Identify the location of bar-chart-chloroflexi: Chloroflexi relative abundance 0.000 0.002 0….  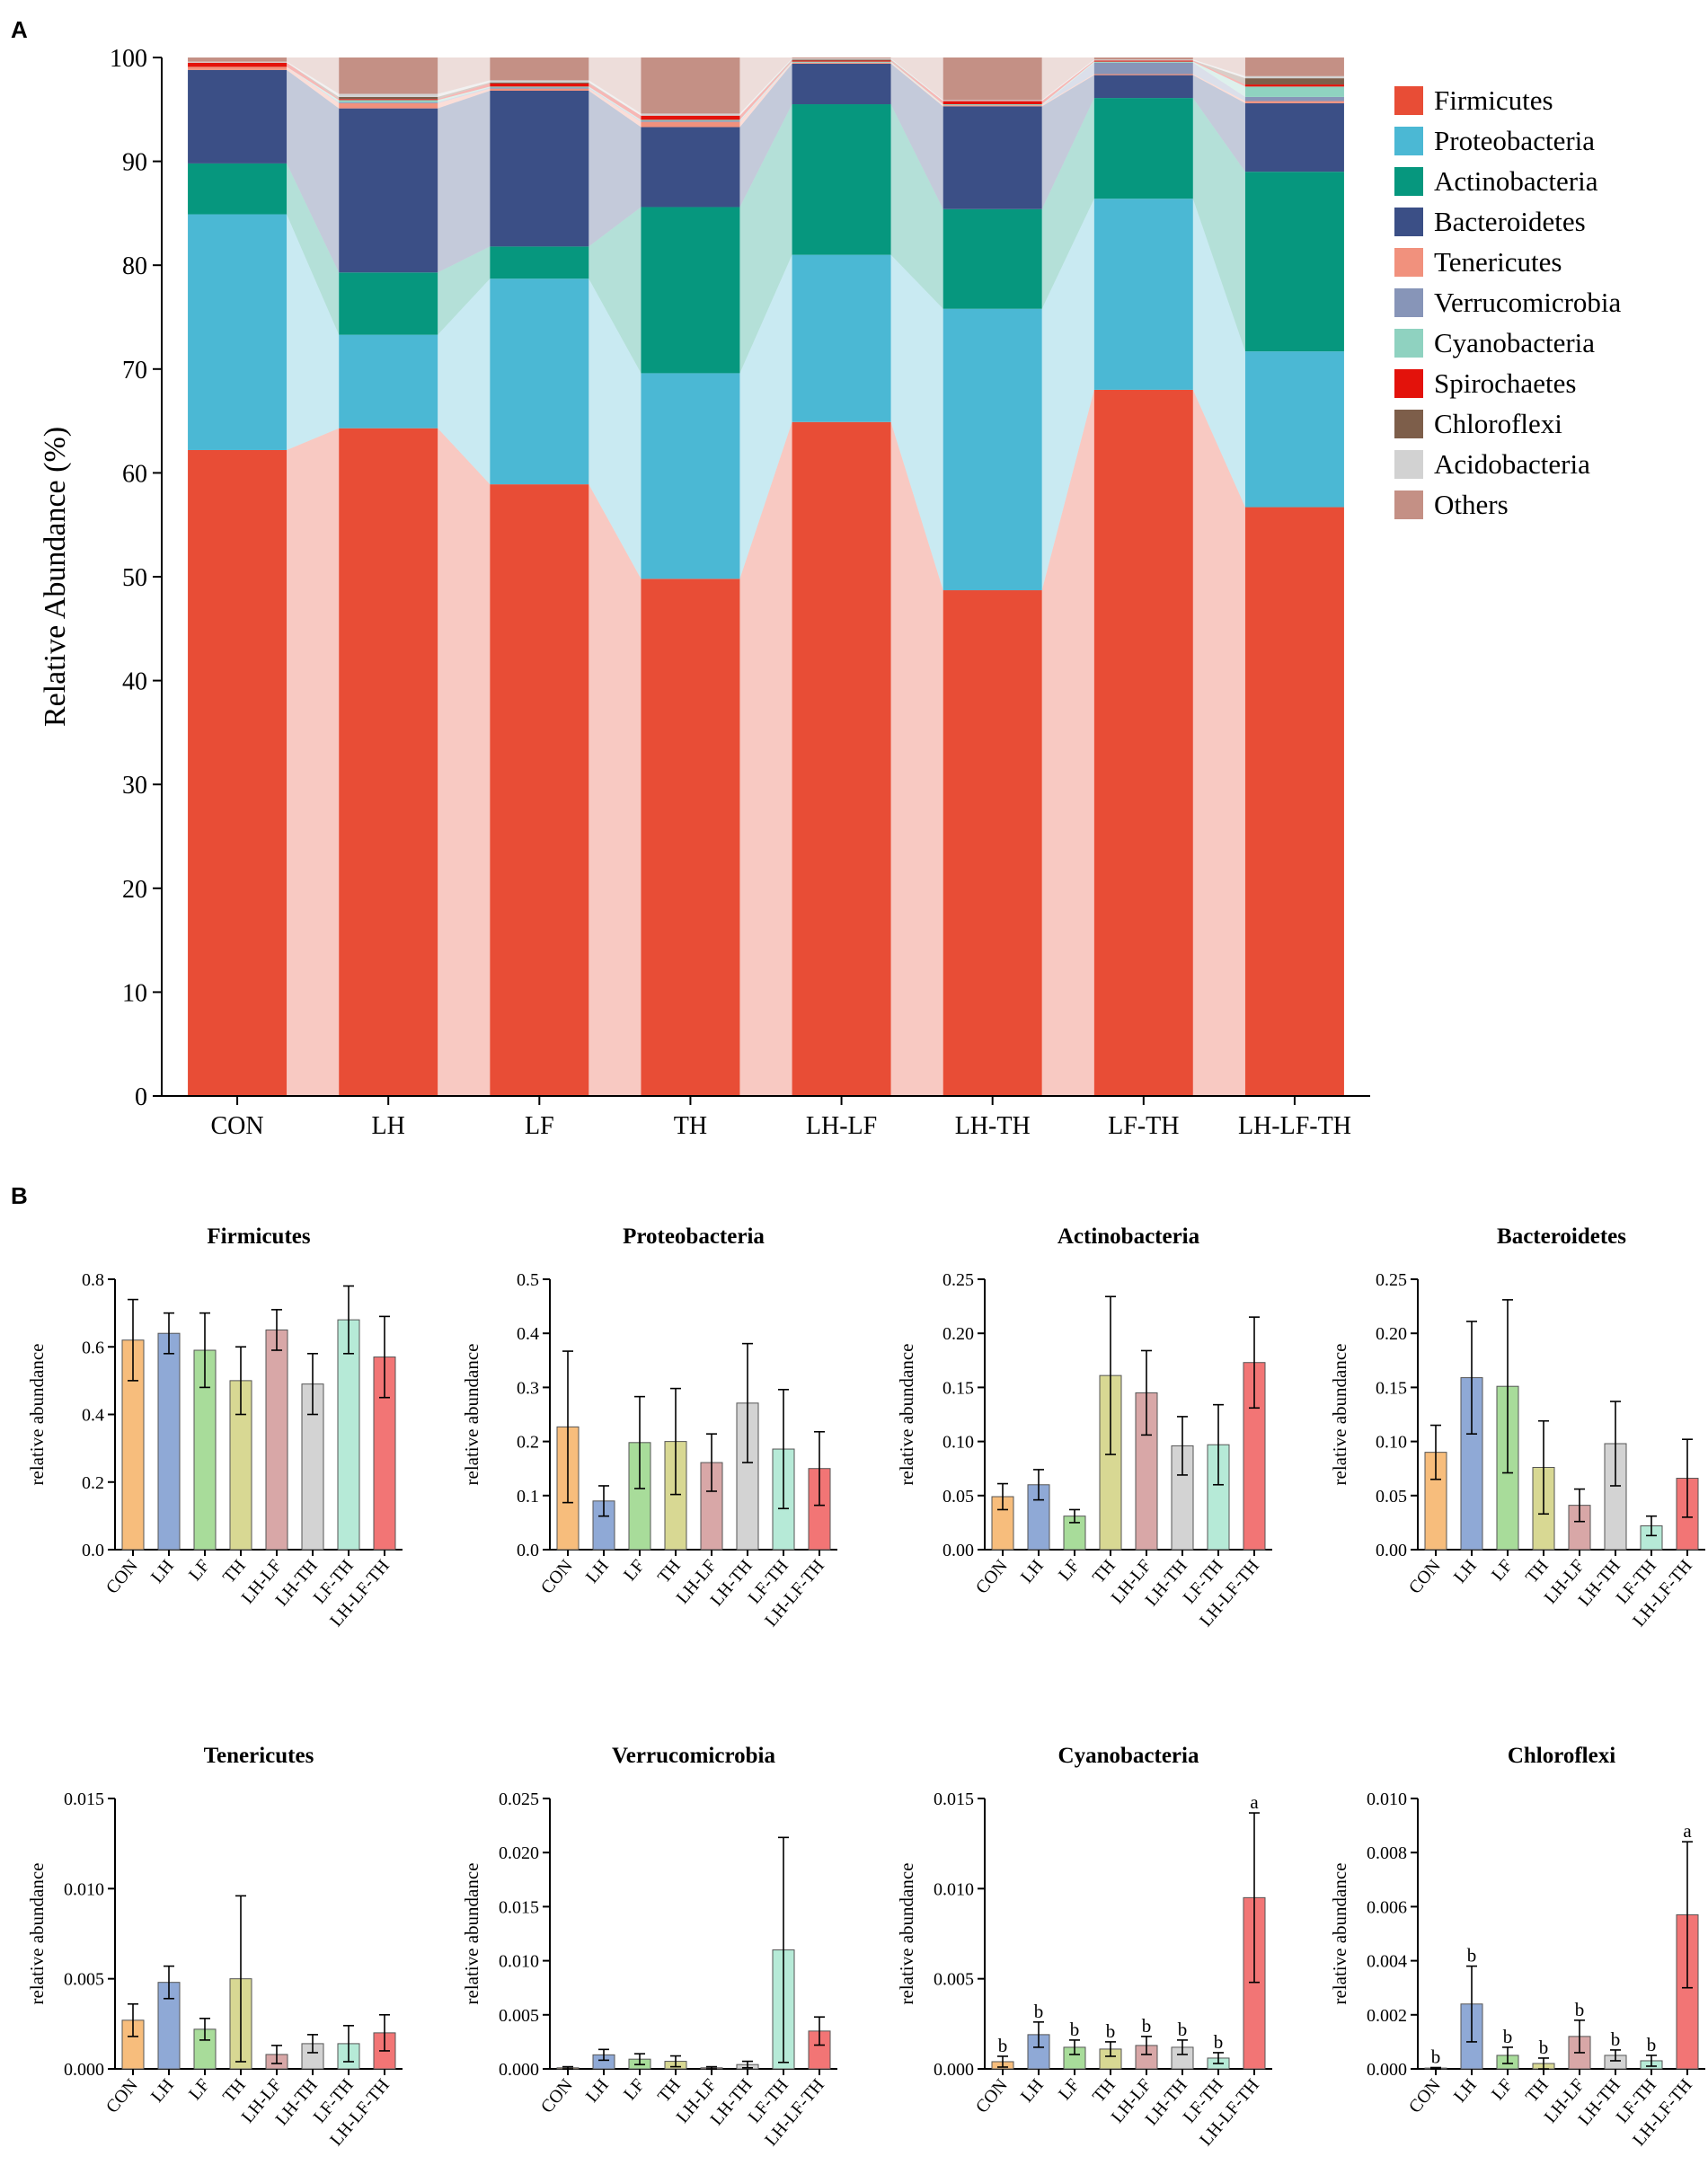
(1517, 1947).